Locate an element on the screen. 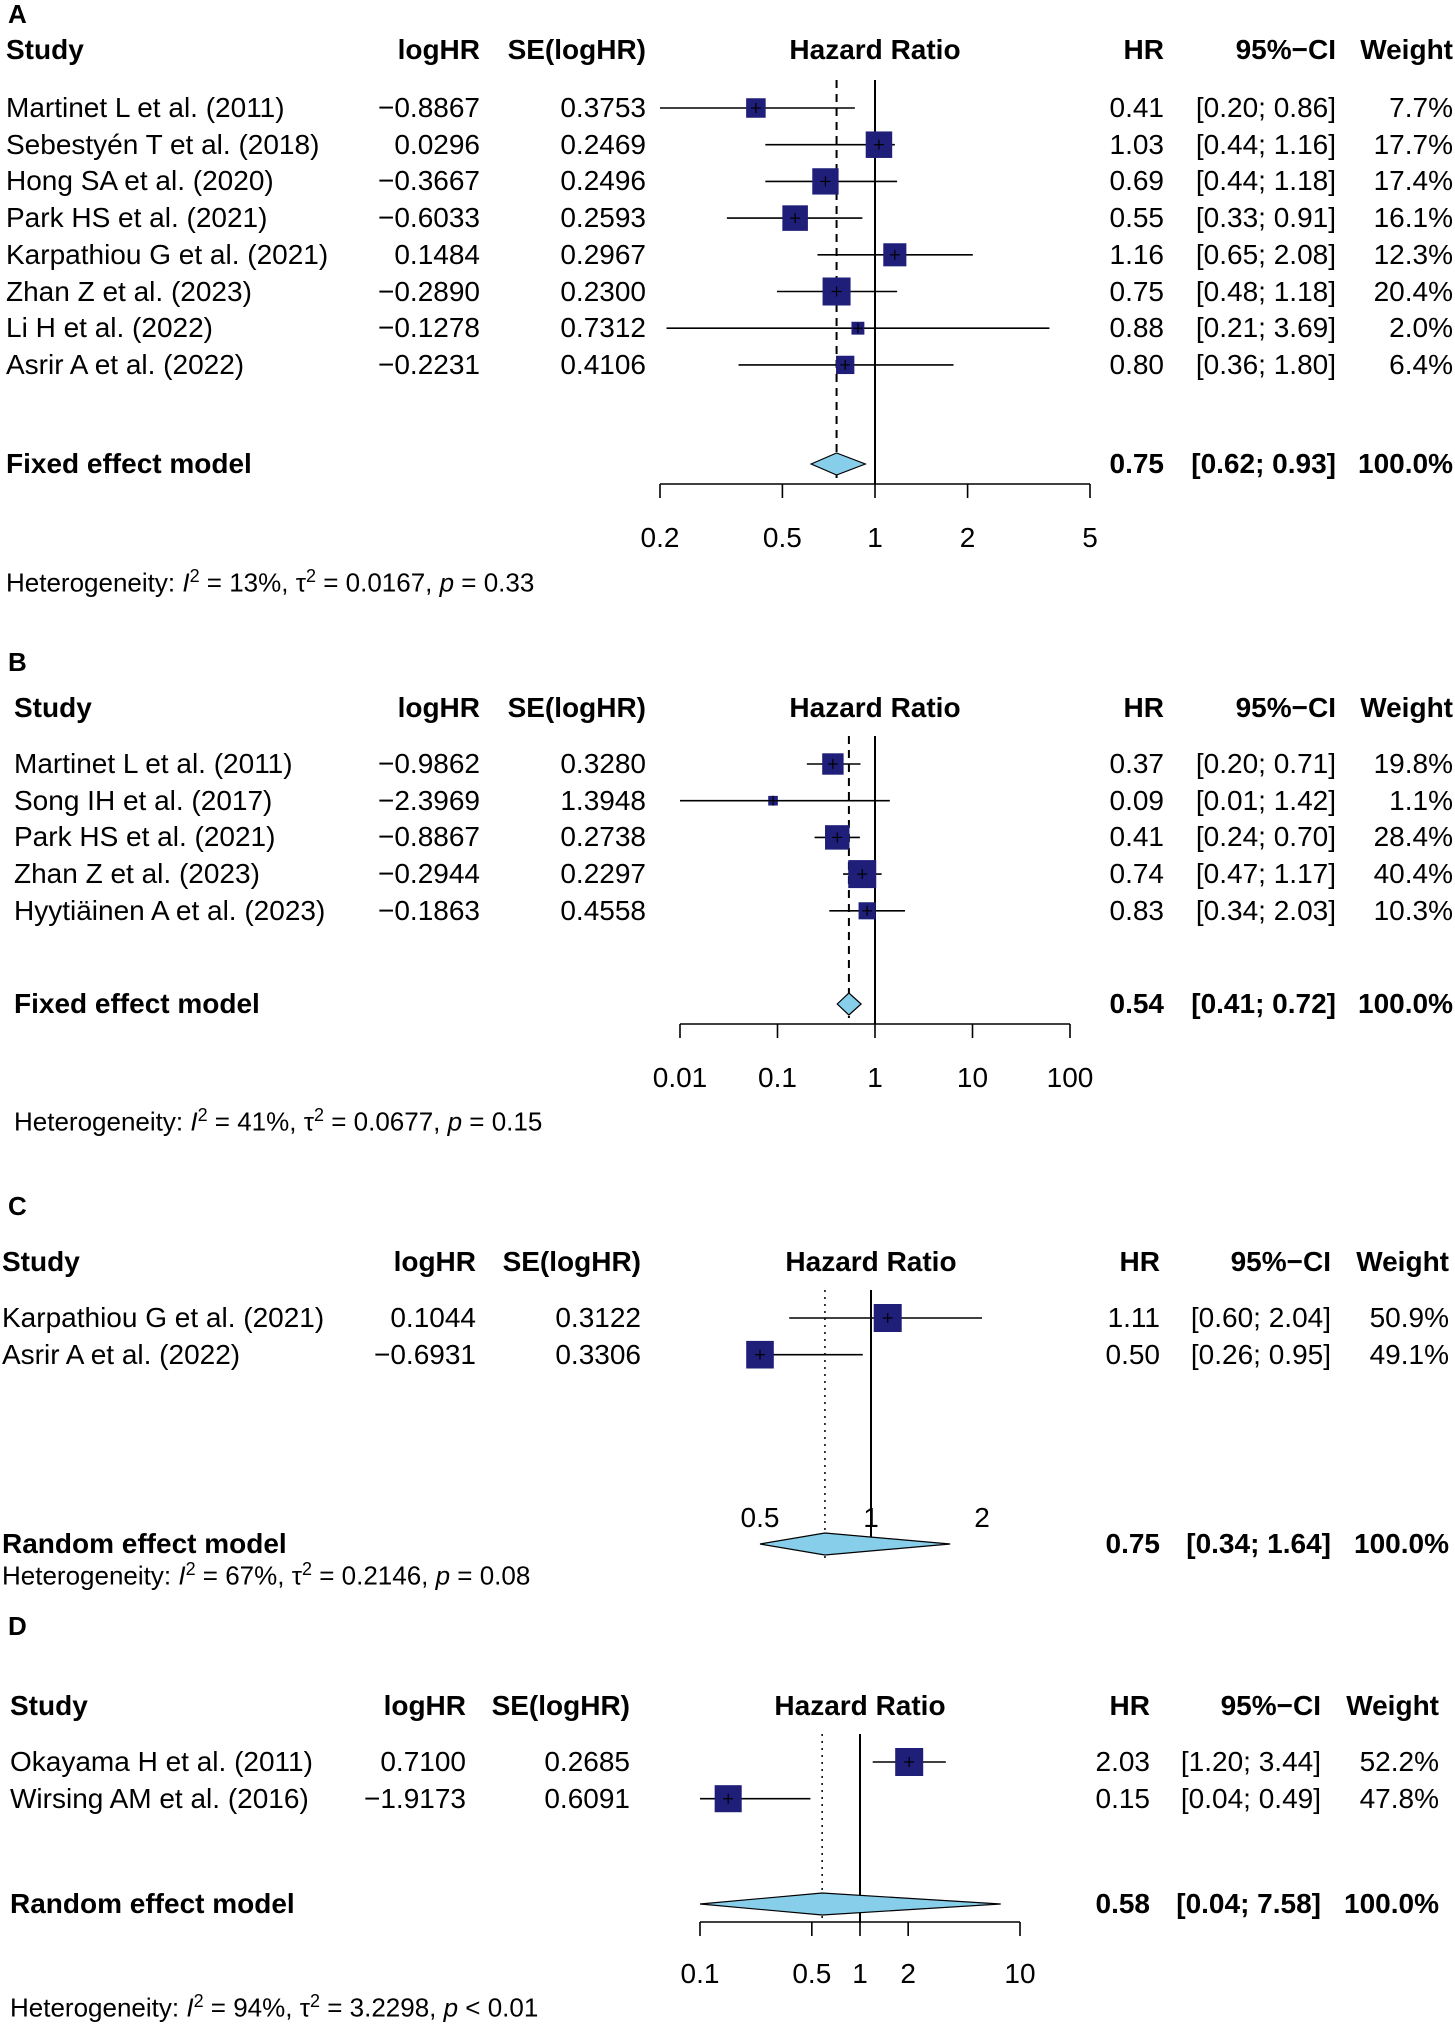 The image size is (1455, 2026). study-ci: [0.36; 1.80] is located at coordinates (1265, 364).